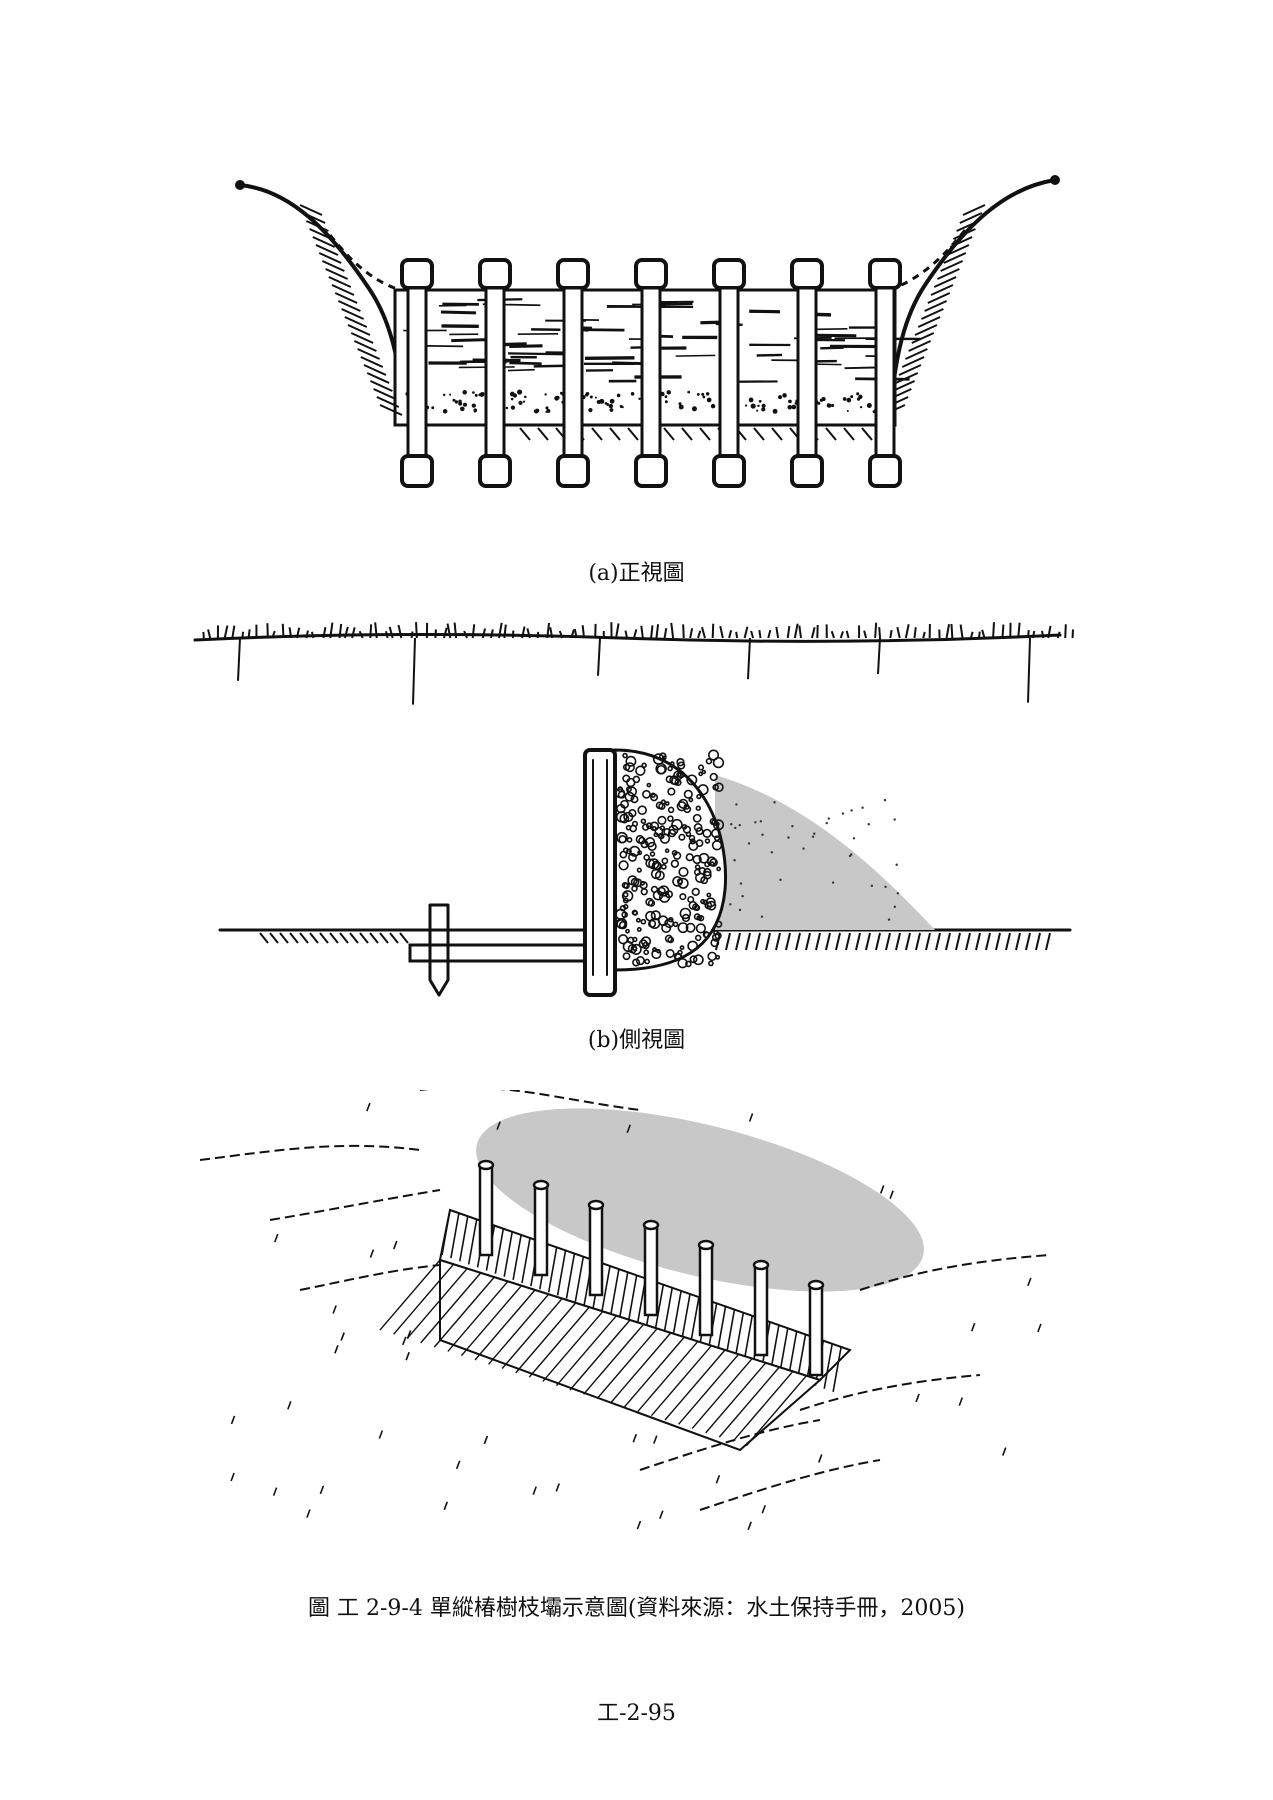  What do you see at coordinates (636, 573) in the screenshot?
I see `front-view-caption: (a)正視圖` at bounding box center [636, 573].